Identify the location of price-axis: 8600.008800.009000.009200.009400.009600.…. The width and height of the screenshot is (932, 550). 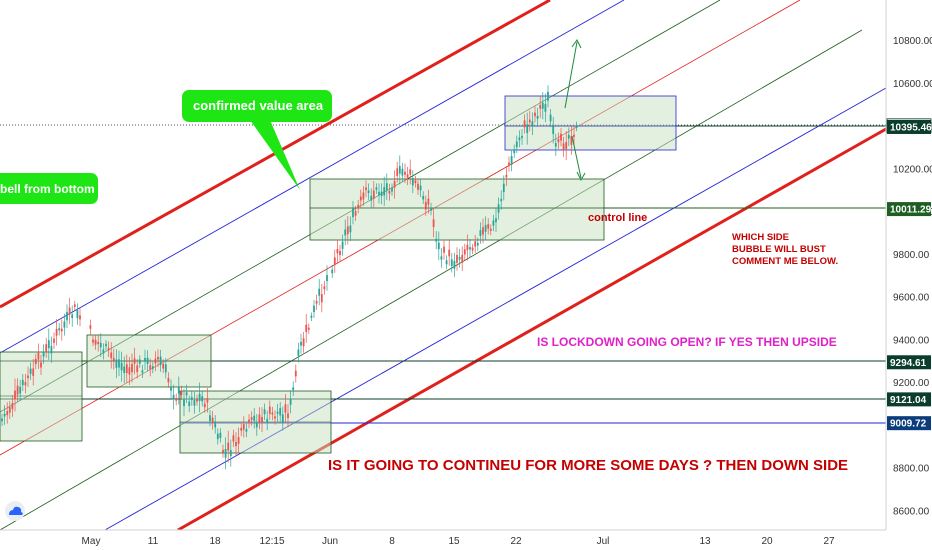
(908, 275).